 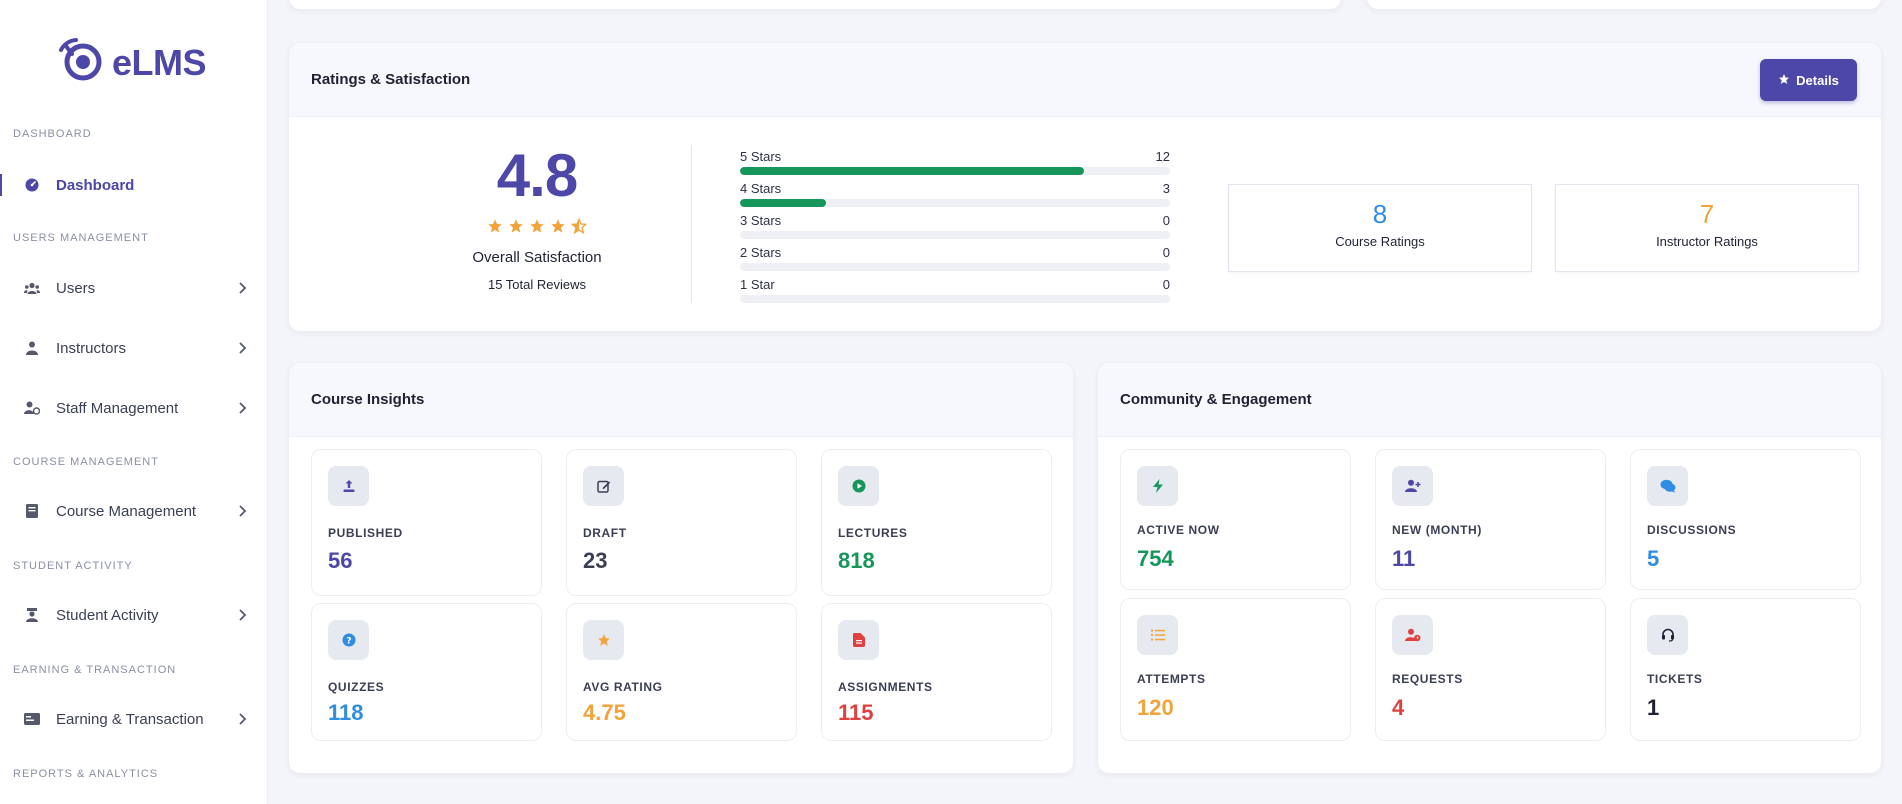 I want to click on gauge-icon, so click(x=32, y=185).